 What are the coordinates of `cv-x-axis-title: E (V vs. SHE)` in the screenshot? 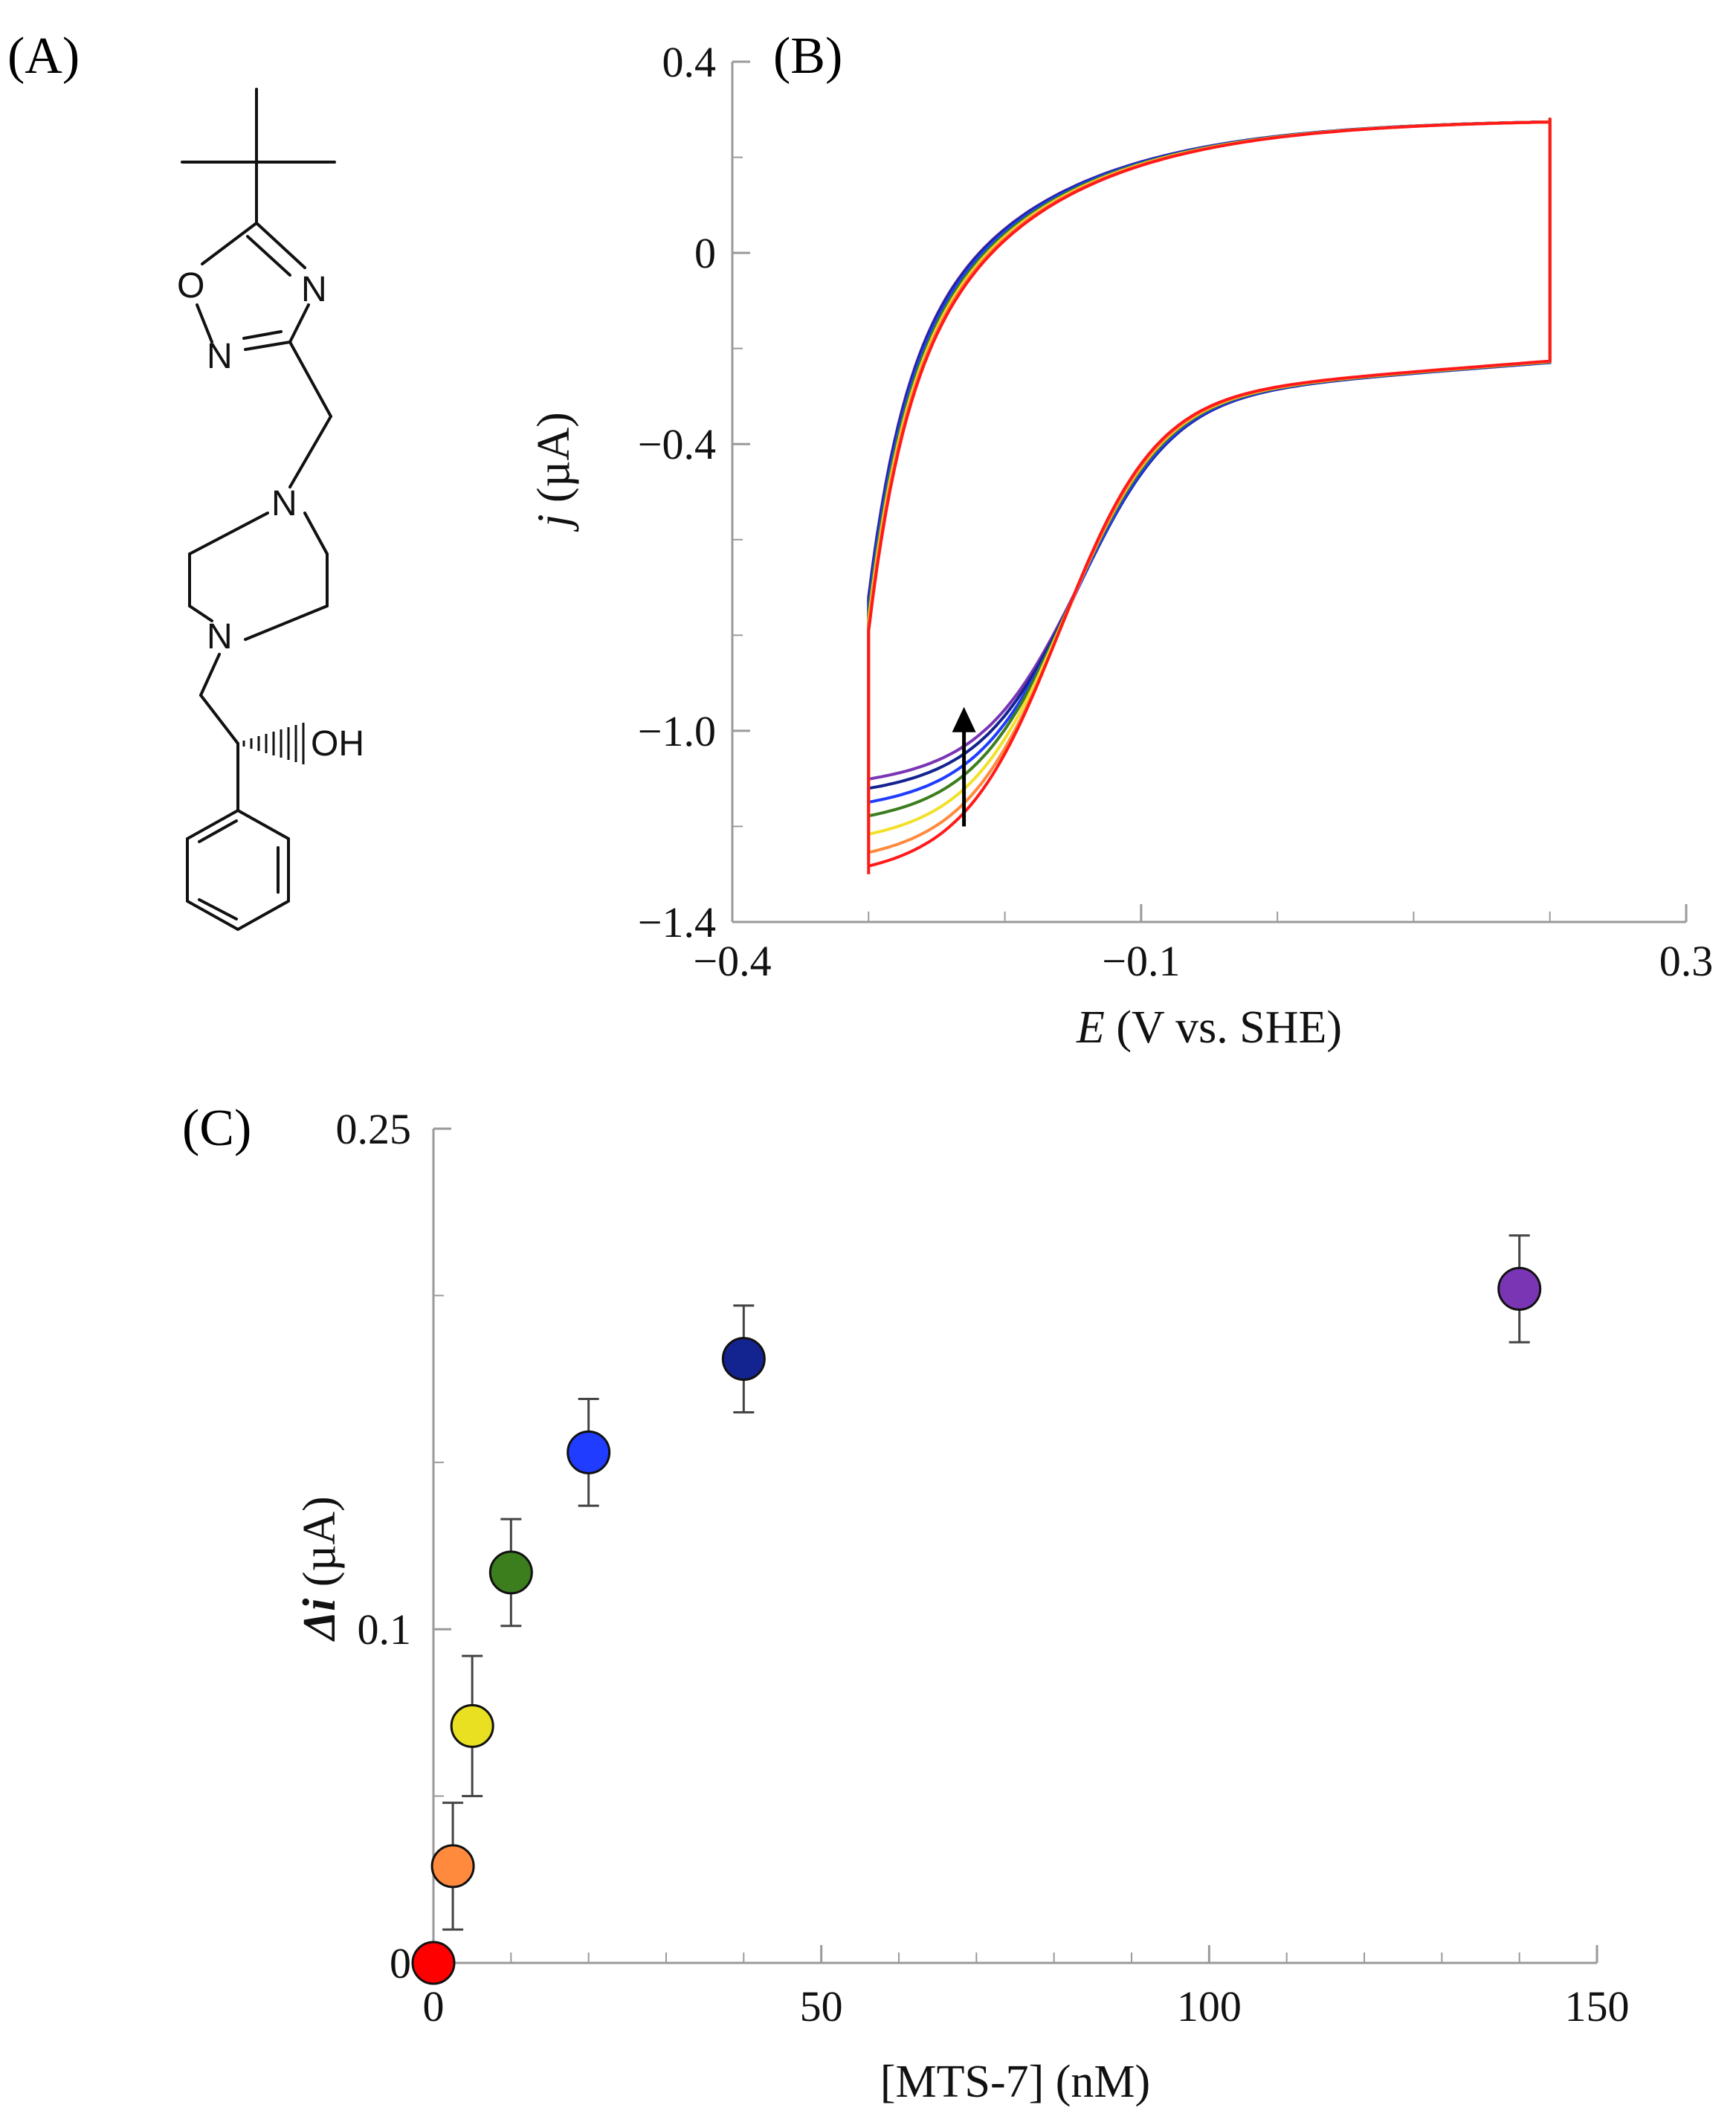 It's located at (1209, 1027).